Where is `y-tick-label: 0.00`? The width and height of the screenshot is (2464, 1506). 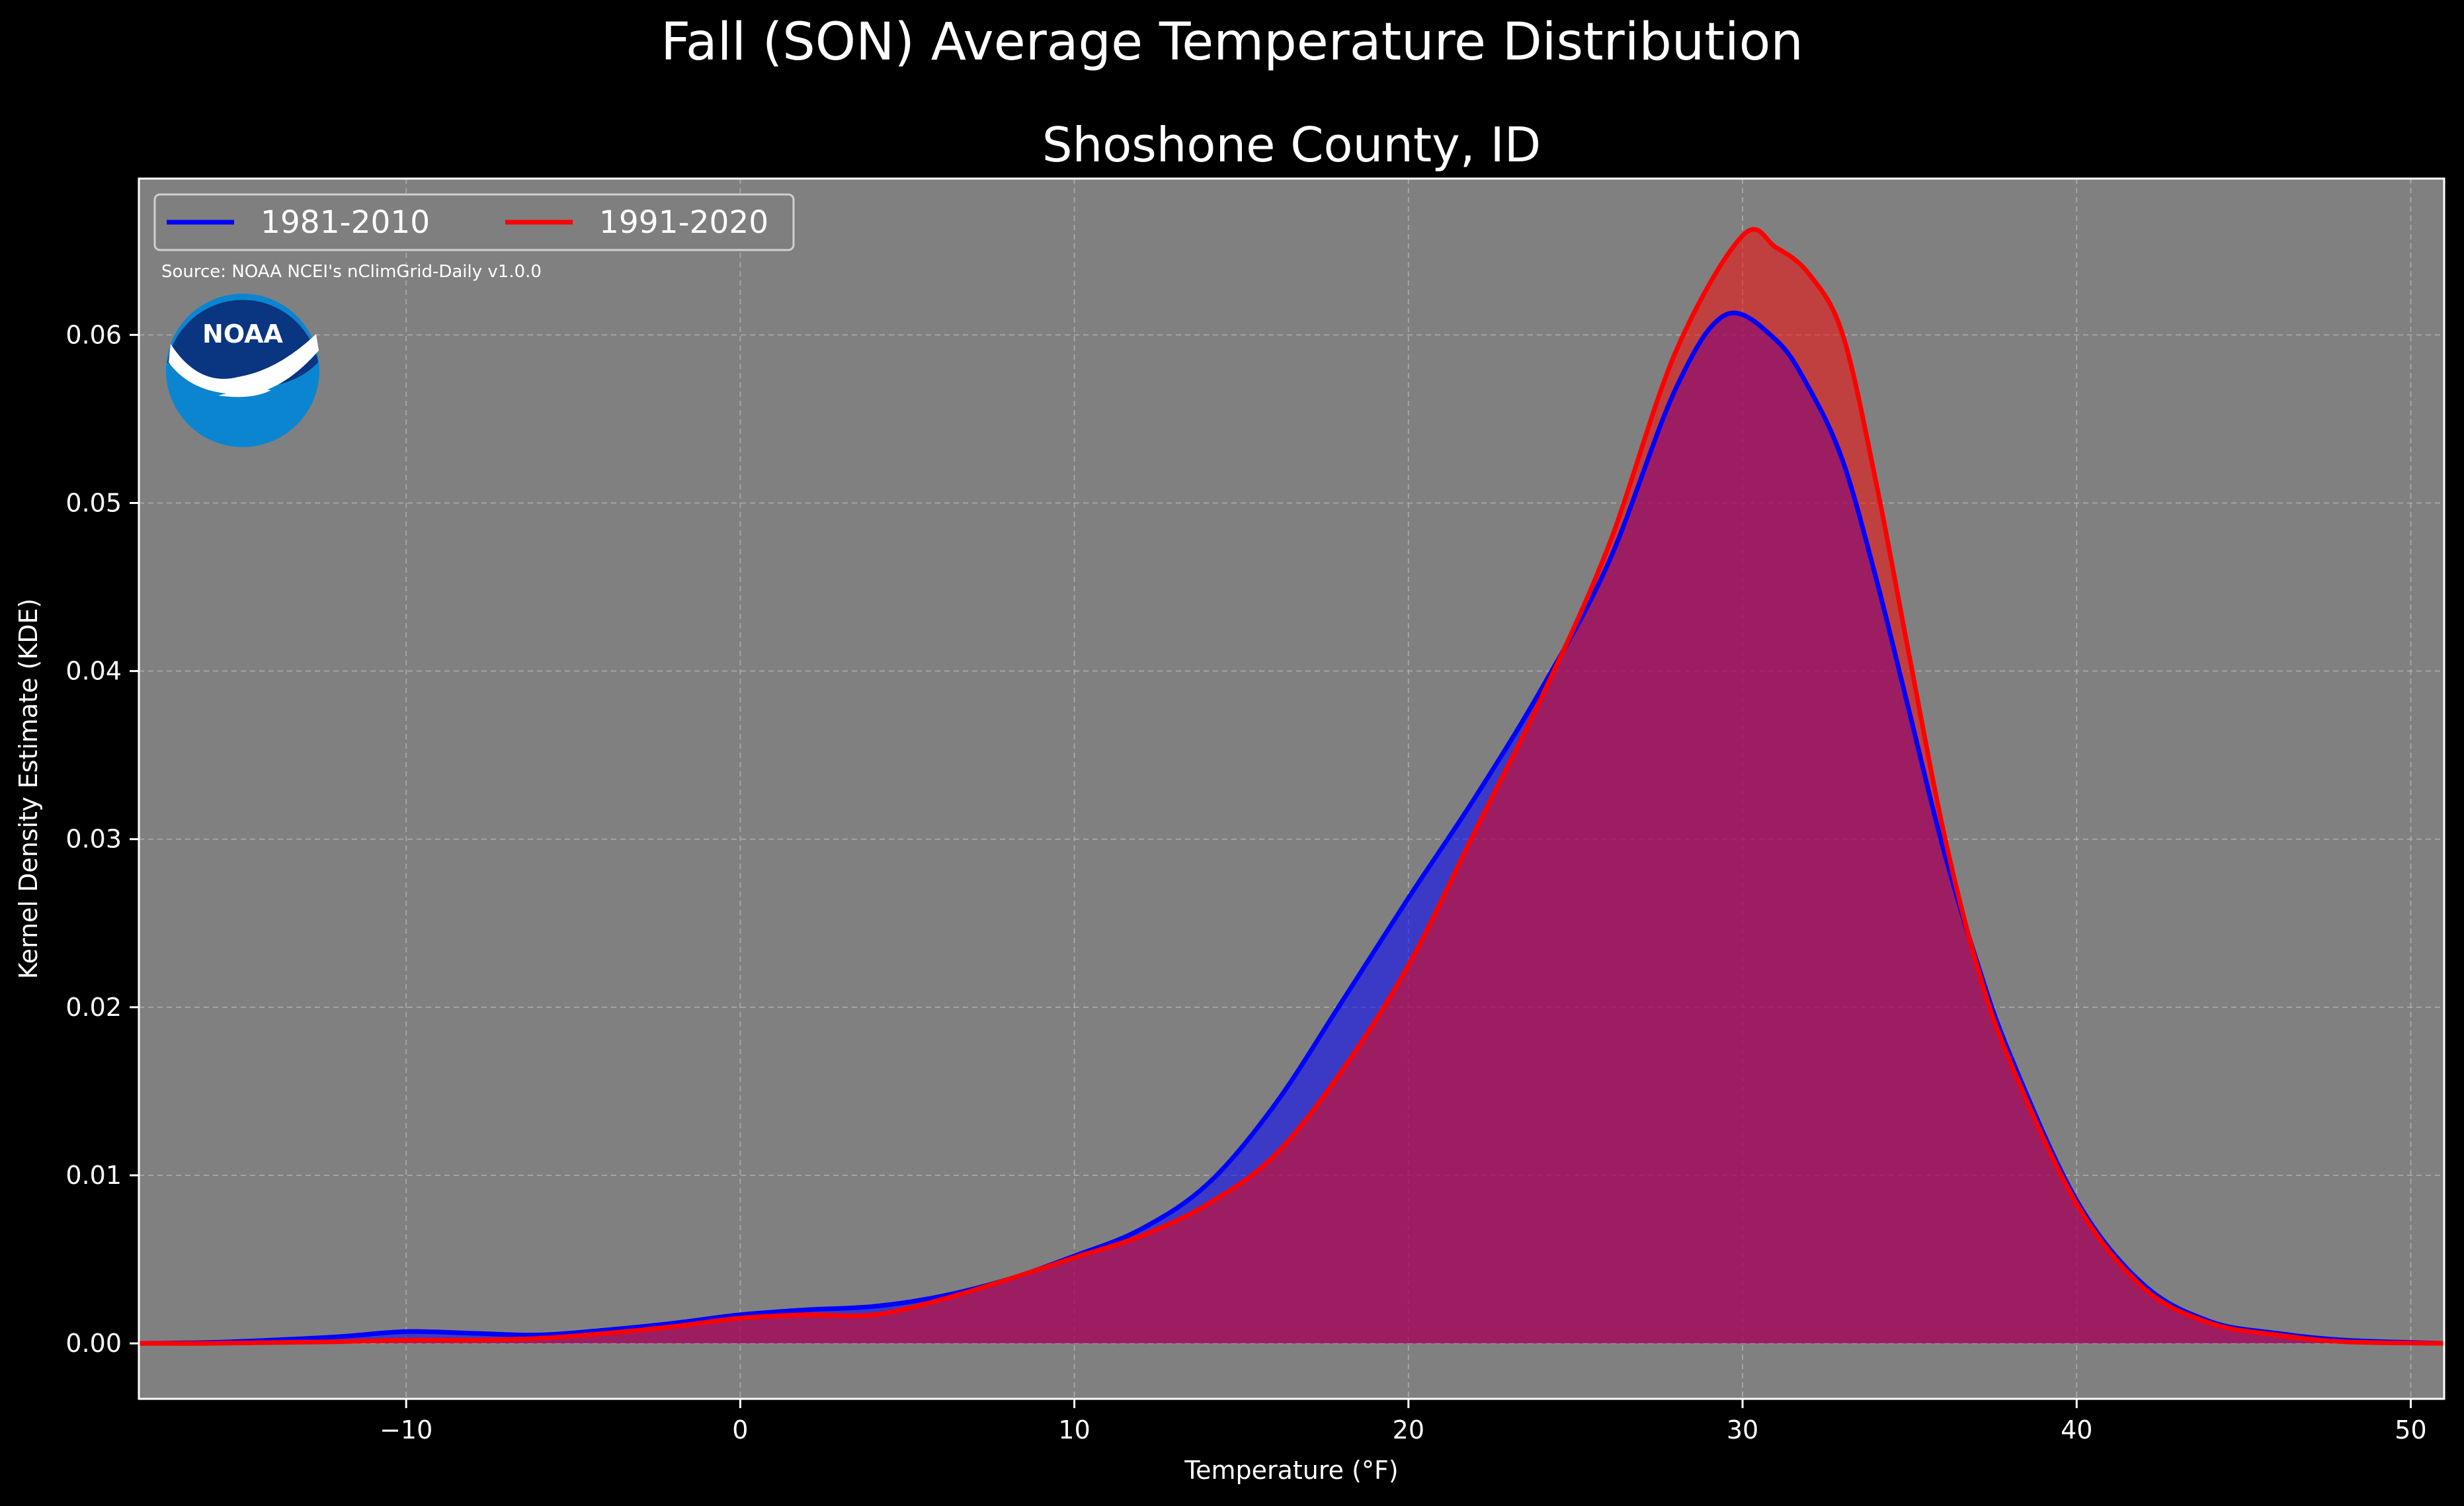
y-tick-label: 0.00 is located at coordinates (94, 1343).